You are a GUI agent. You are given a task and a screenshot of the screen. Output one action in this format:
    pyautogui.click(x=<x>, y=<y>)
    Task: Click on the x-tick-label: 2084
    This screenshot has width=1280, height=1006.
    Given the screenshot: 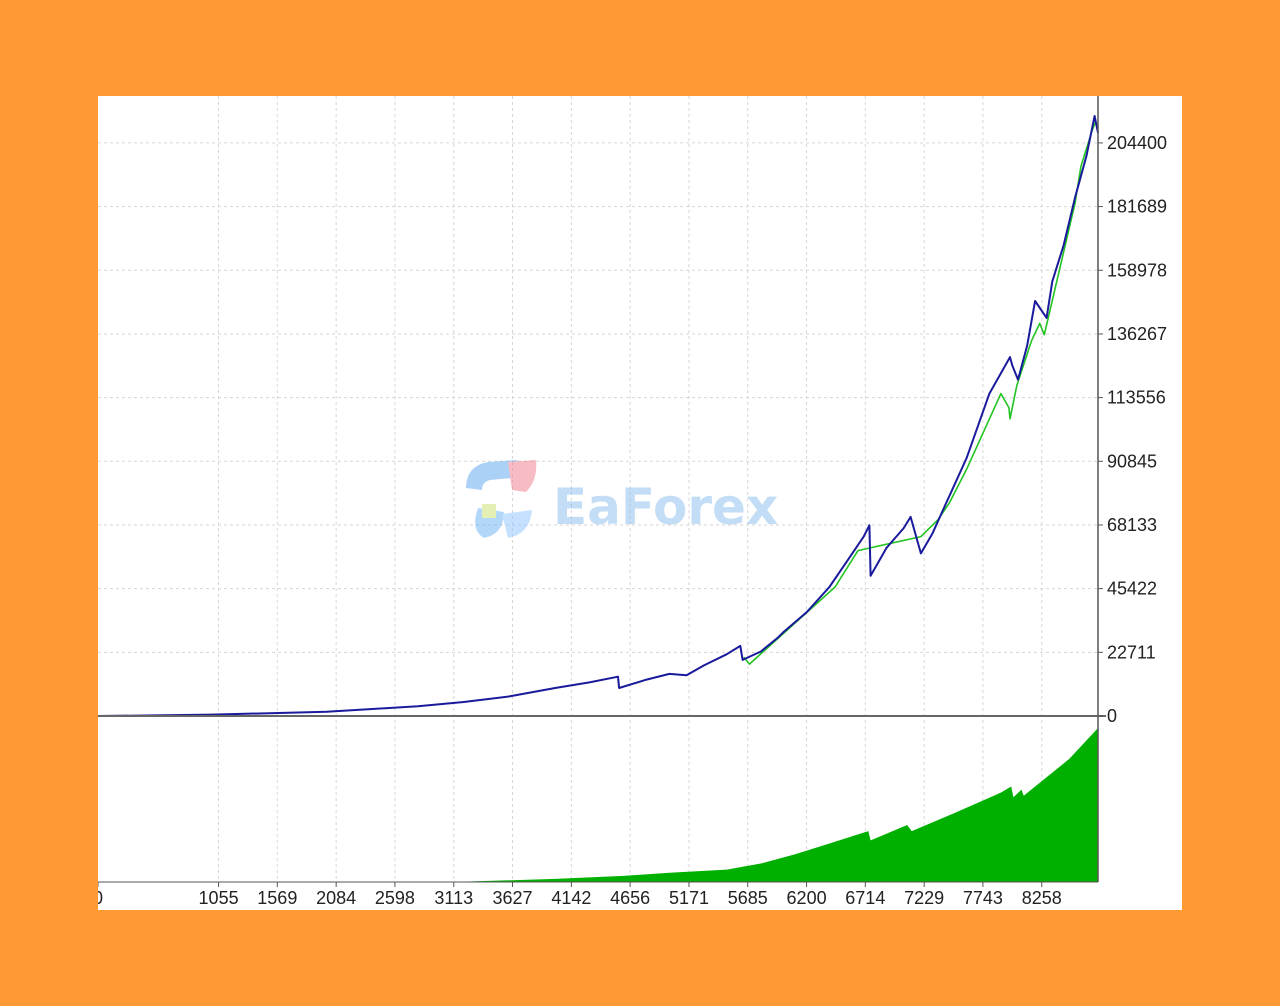 What is the action you would take?
    pyautogui.click(x=336, y=898)
    